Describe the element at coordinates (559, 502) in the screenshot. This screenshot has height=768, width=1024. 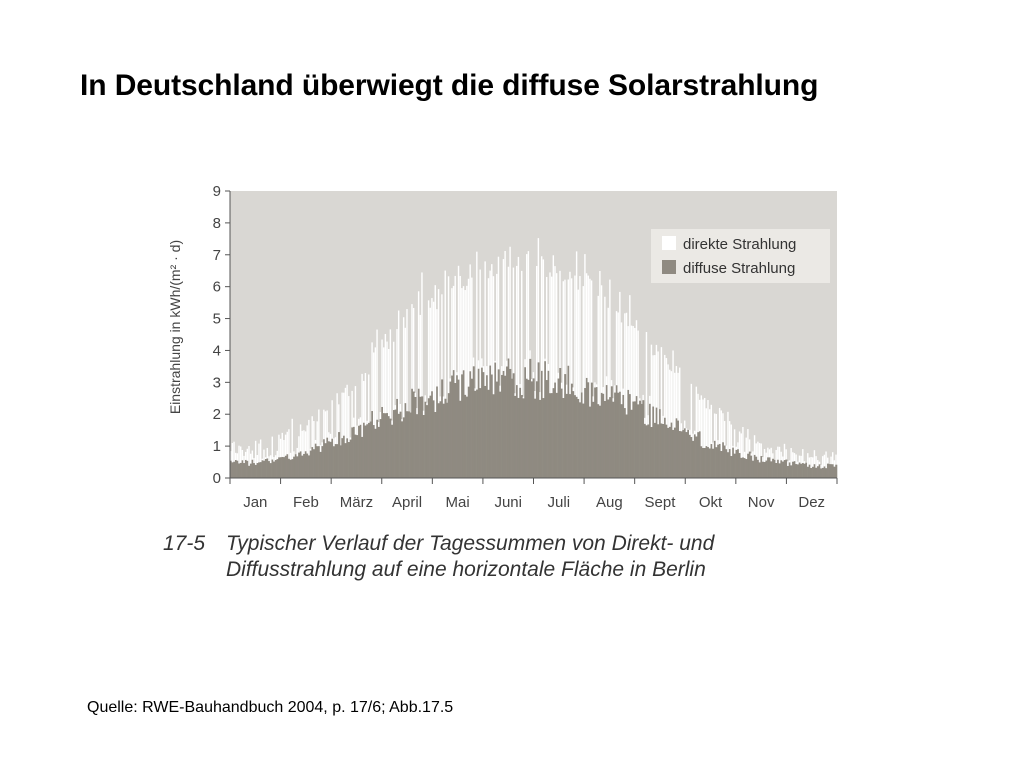
I see `x-tick-label-7: Juli` at that location.